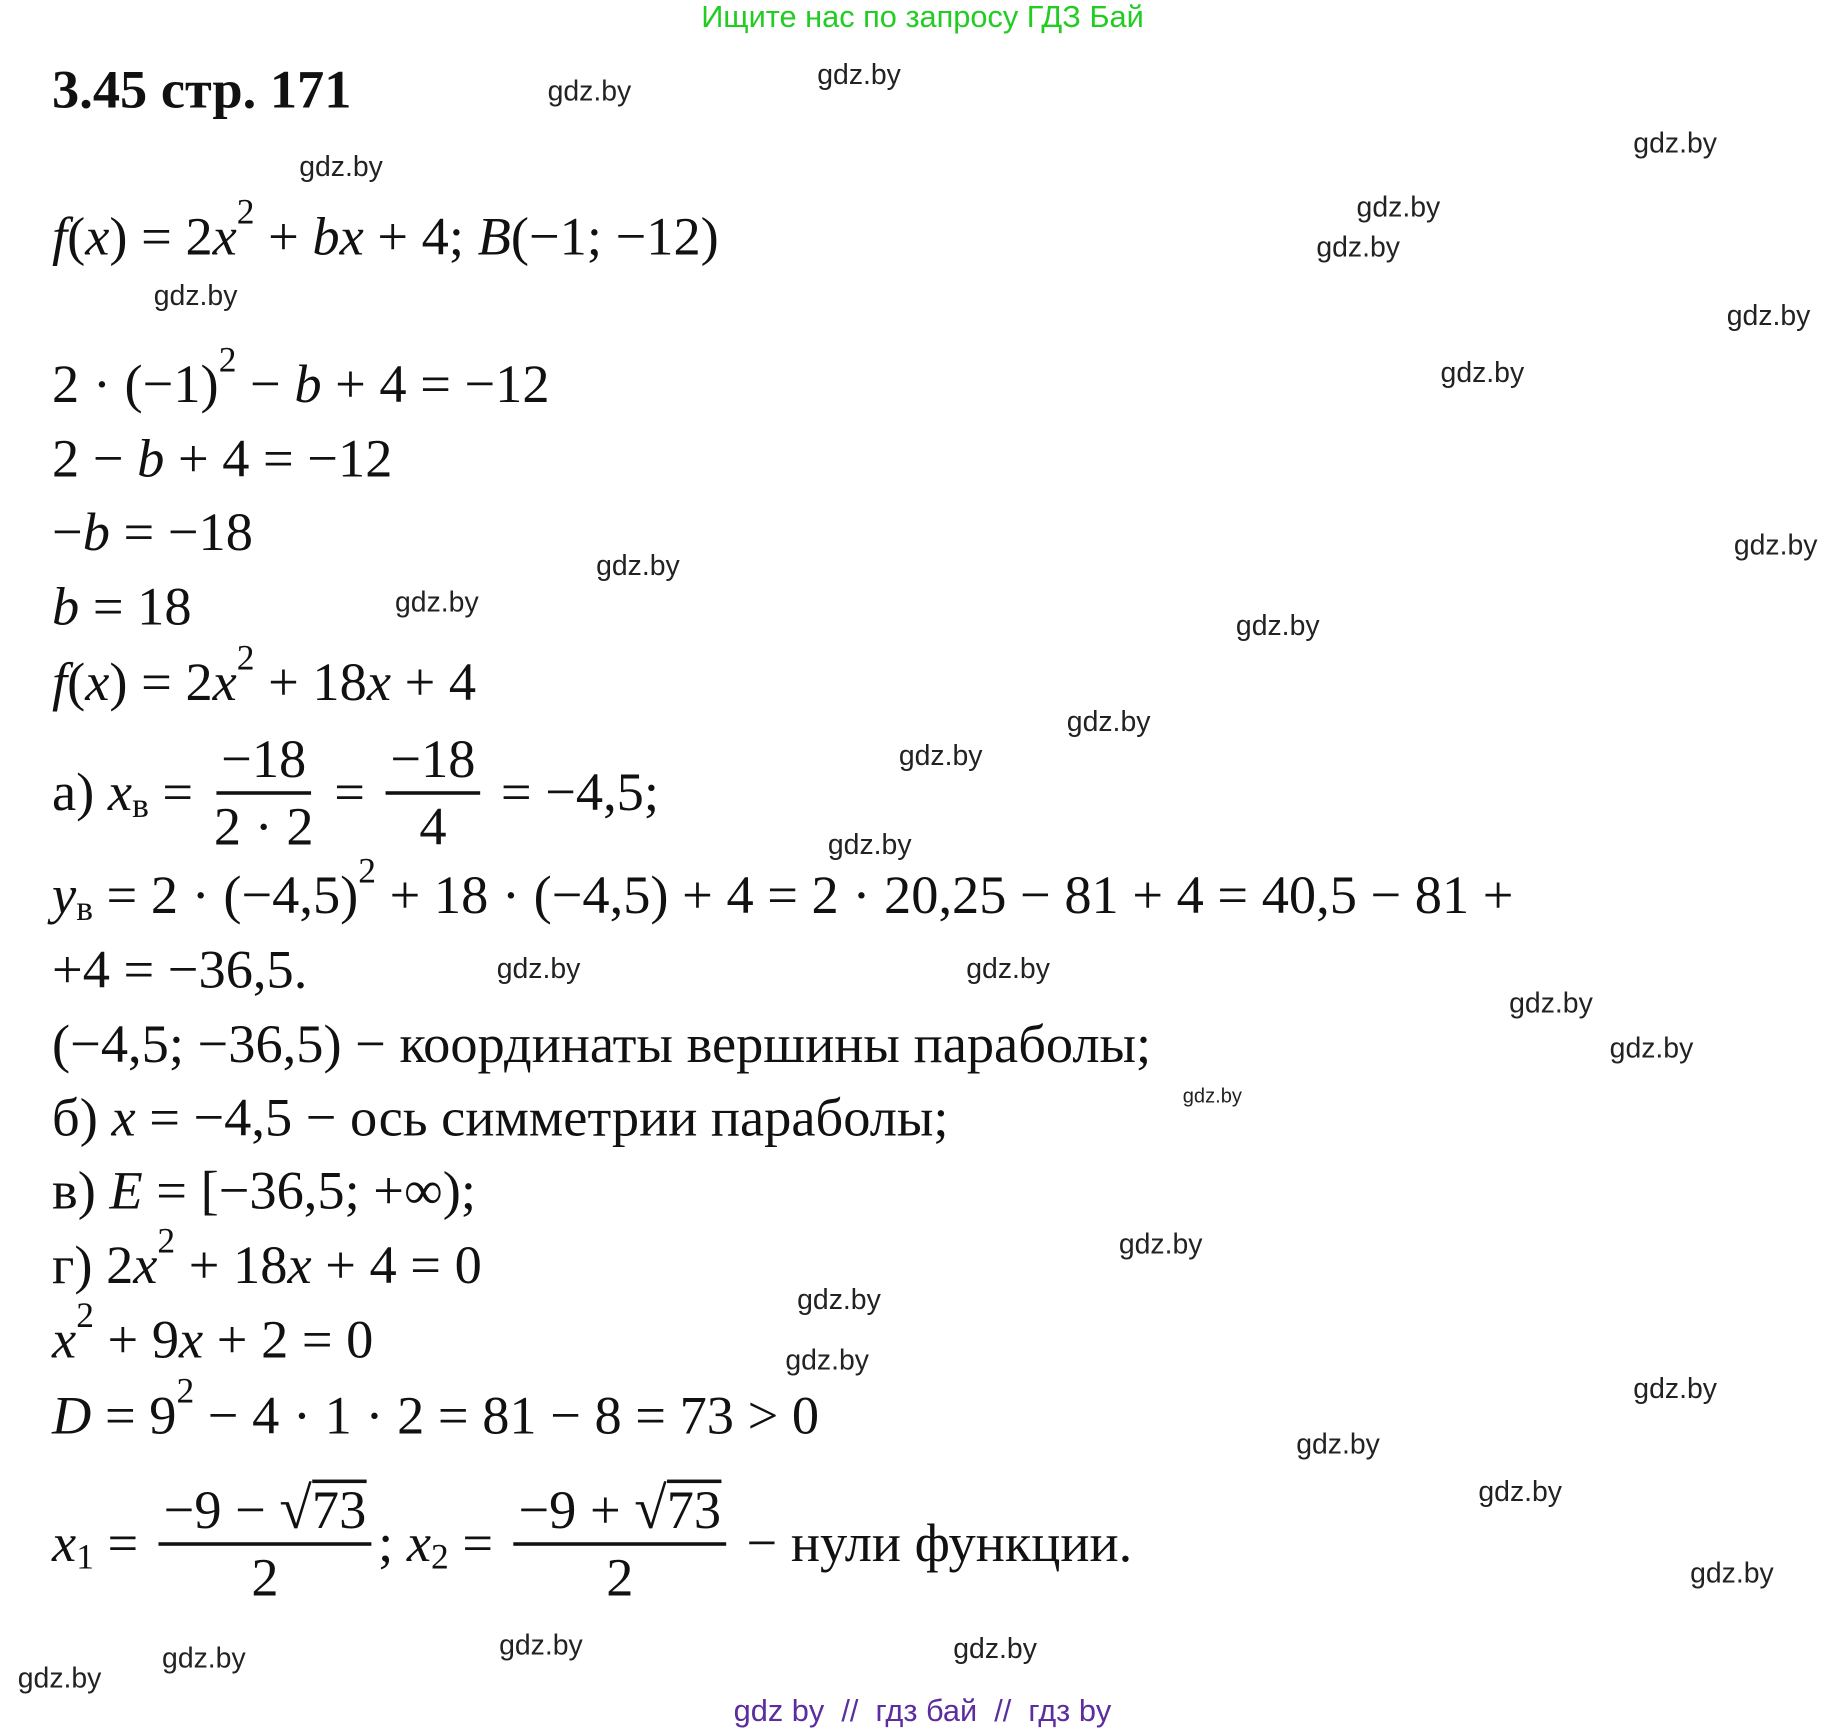 This screenshot has height=1728, width=1845. Describe the element at coordinates (301, 379) in the screenshot. I see `solution-line: 2 · (−1) 2 − b + 4 = −12` at that location.